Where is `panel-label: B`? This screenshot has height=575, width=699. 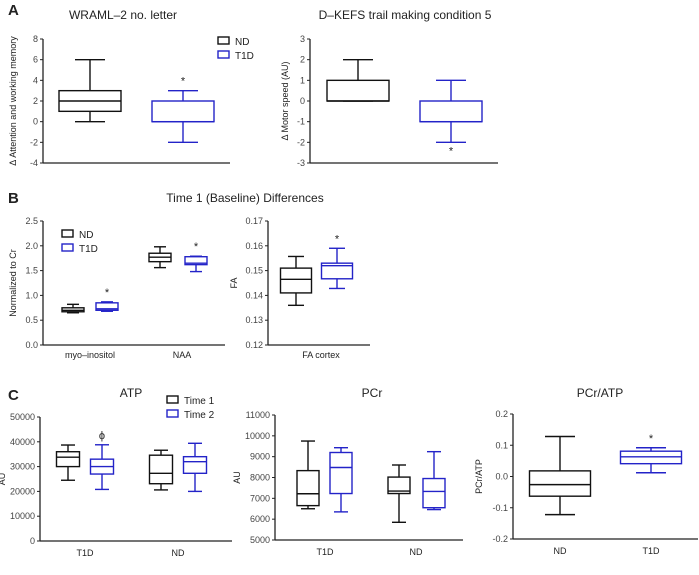
panel-label: B is located at coordinates (13, 198).